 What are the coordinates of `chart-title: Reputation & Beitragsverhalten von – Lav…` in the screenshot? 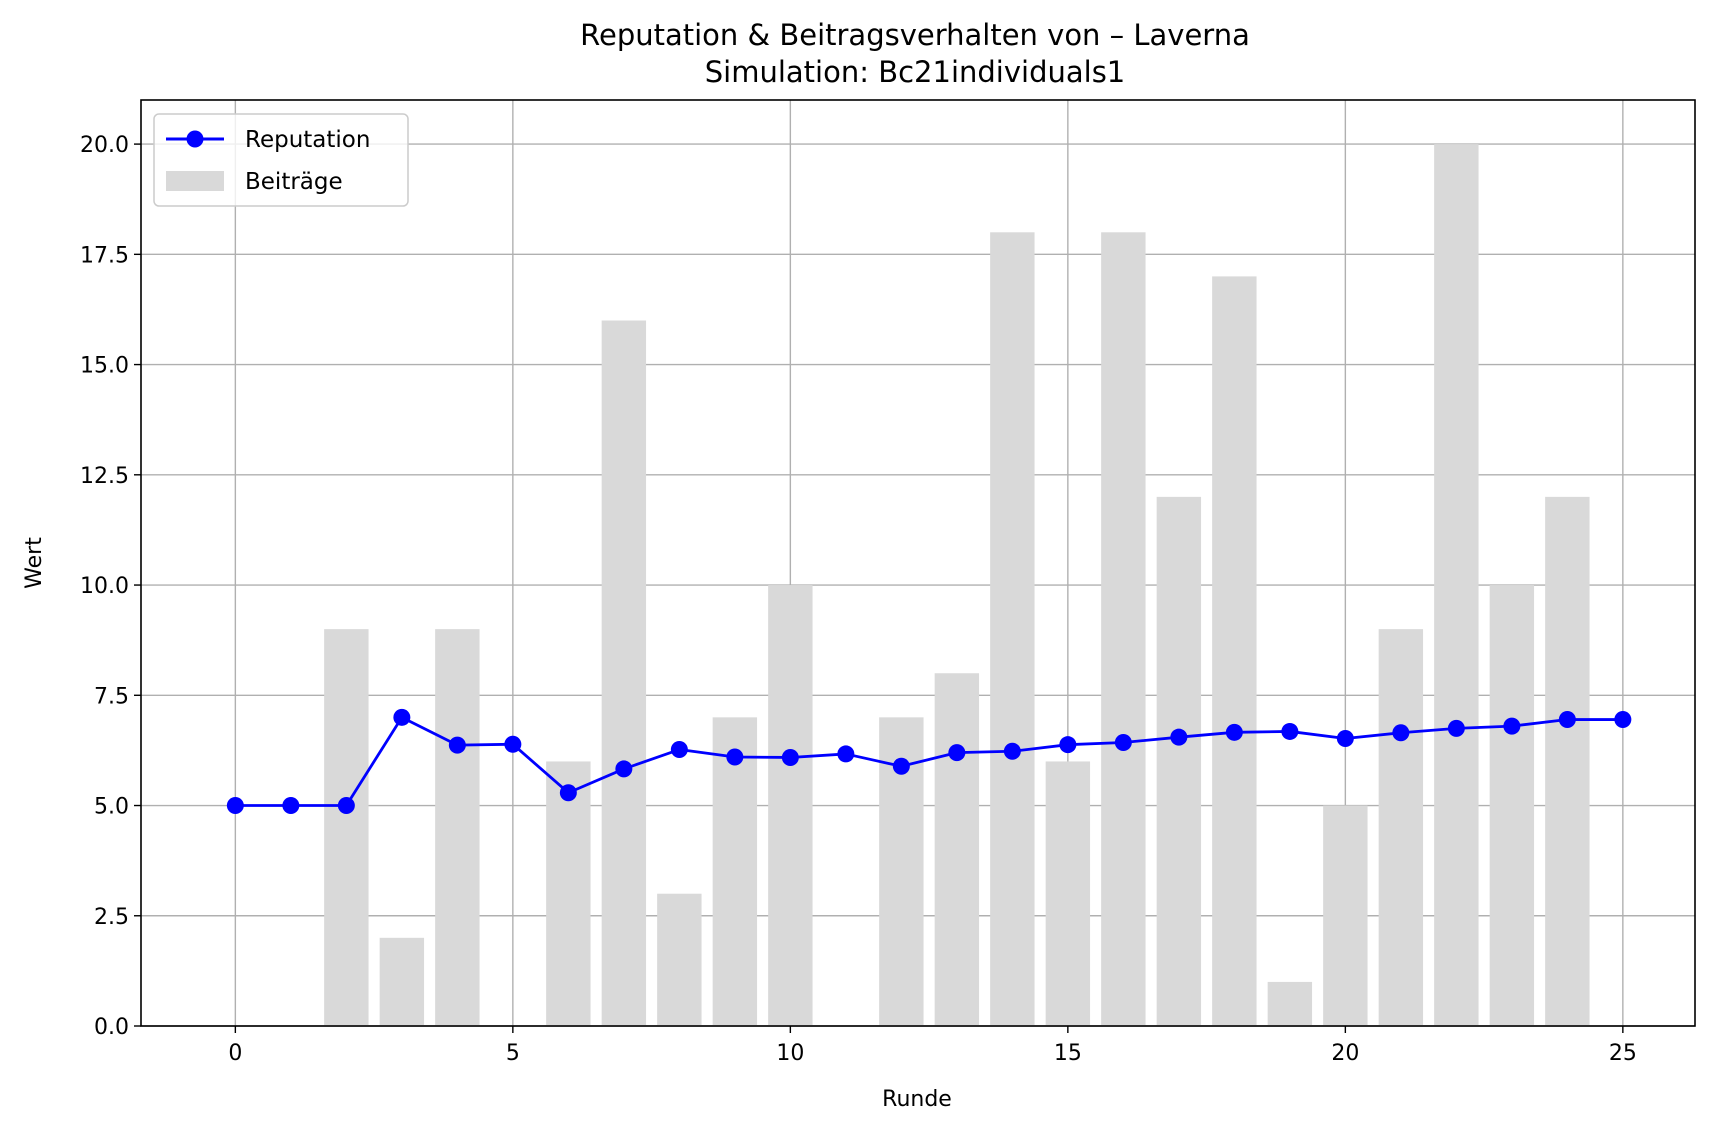 It's located at (915, 35).